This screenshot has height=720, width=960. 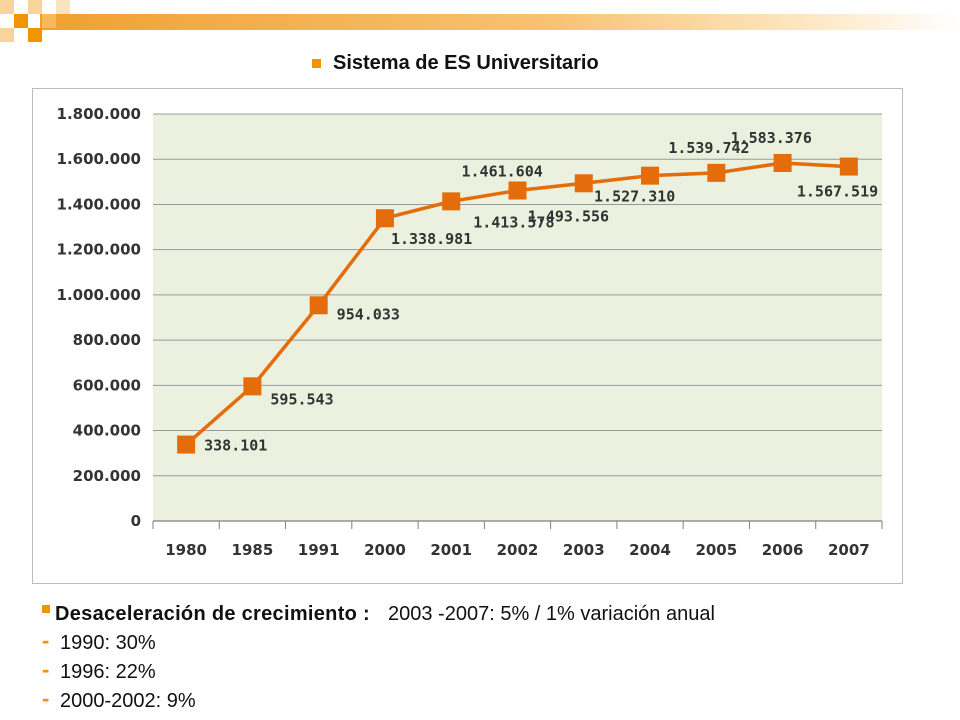 I want to click on data-label: 1.583.376, so click(x=771, y=138).